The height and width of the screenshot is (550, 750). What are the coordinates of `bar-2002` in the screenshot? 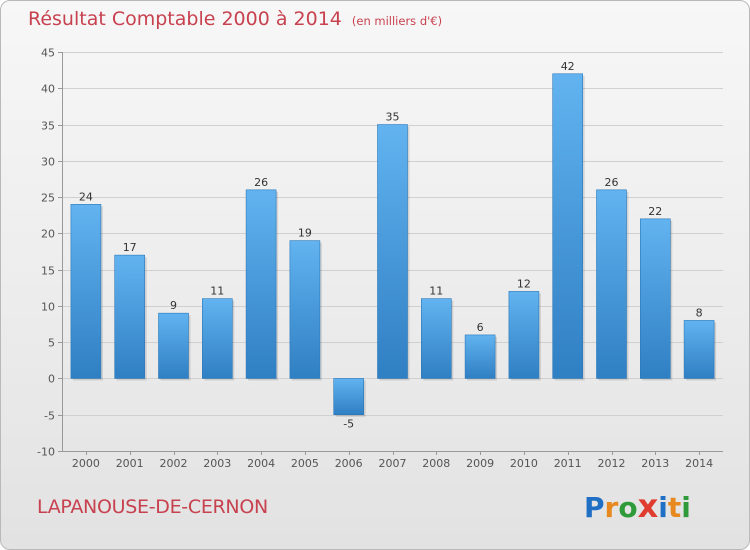 It's located at (173, 345).